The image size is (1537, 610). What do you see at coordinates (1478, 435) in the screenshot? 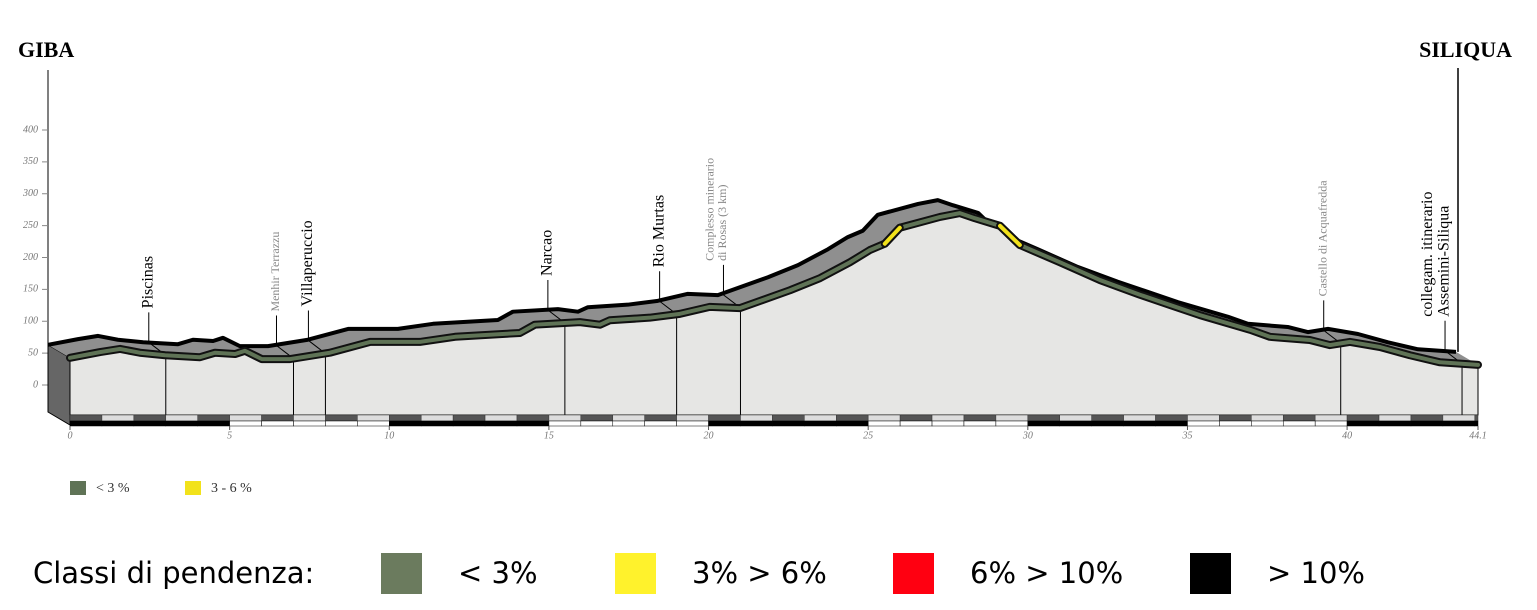
I see `x-tick-label: 44.1` at bounding box center [1478, 435].